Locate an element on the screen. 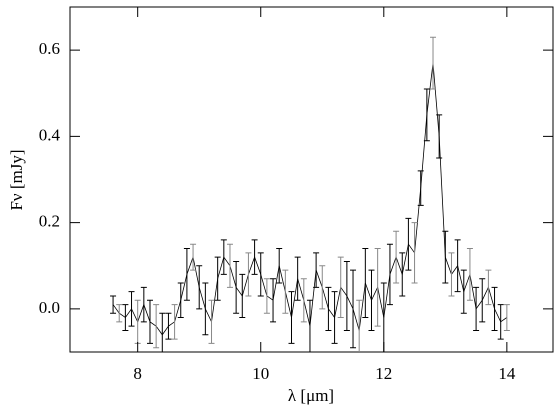  x-tick-label: 12 is located at coordinates (383, 373).